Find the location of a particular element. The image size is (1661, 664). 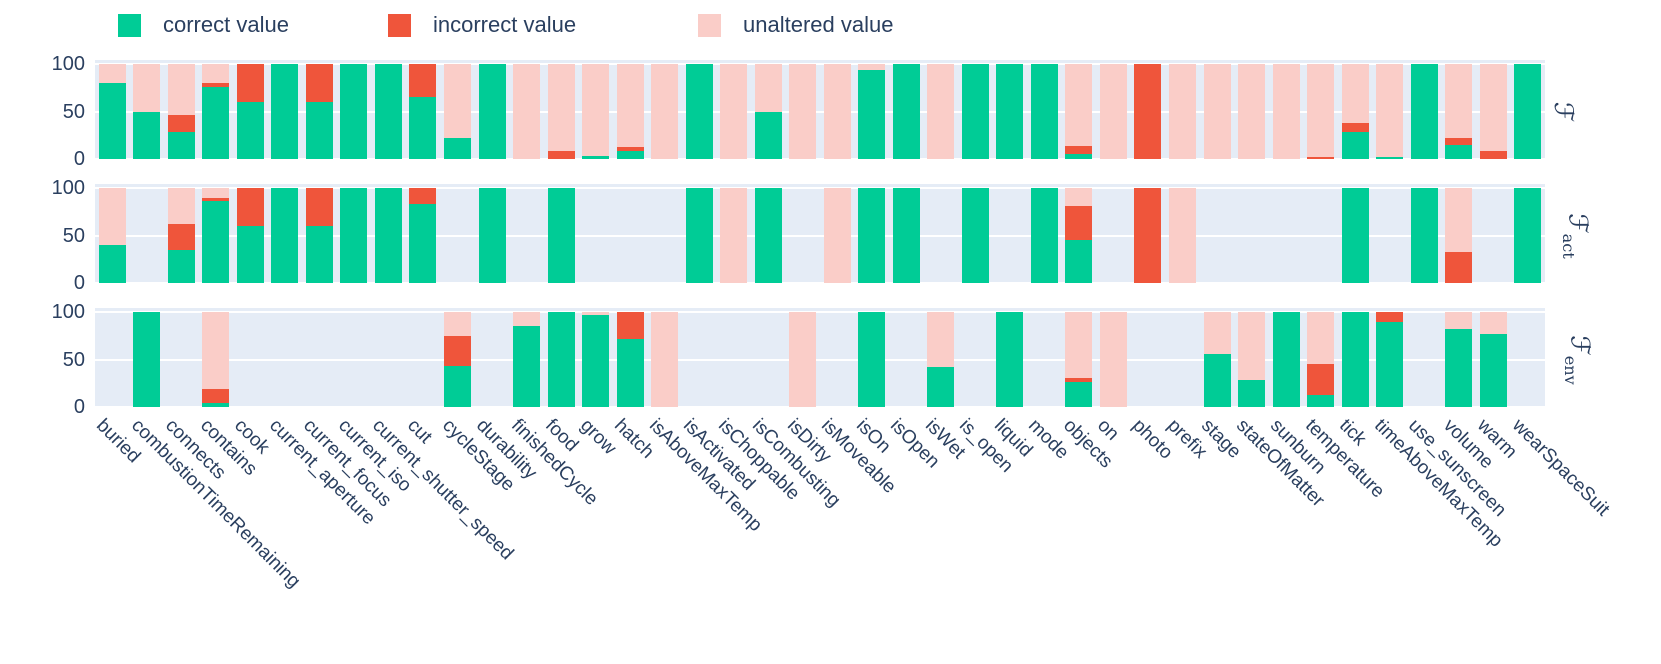

legend-item-incorrect: incorrect value is located at coordinates (482, 25).